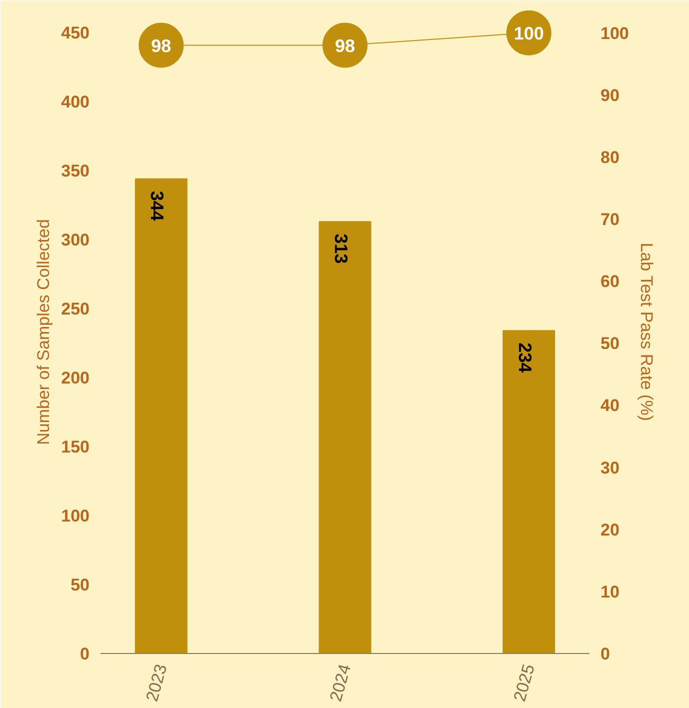 The width and height of the screenshot is (689, 708). What do you see at coordinates (610, 282) in the screenshot?
I see `y2-tick-label: 60` at bounding box center [610, 282].